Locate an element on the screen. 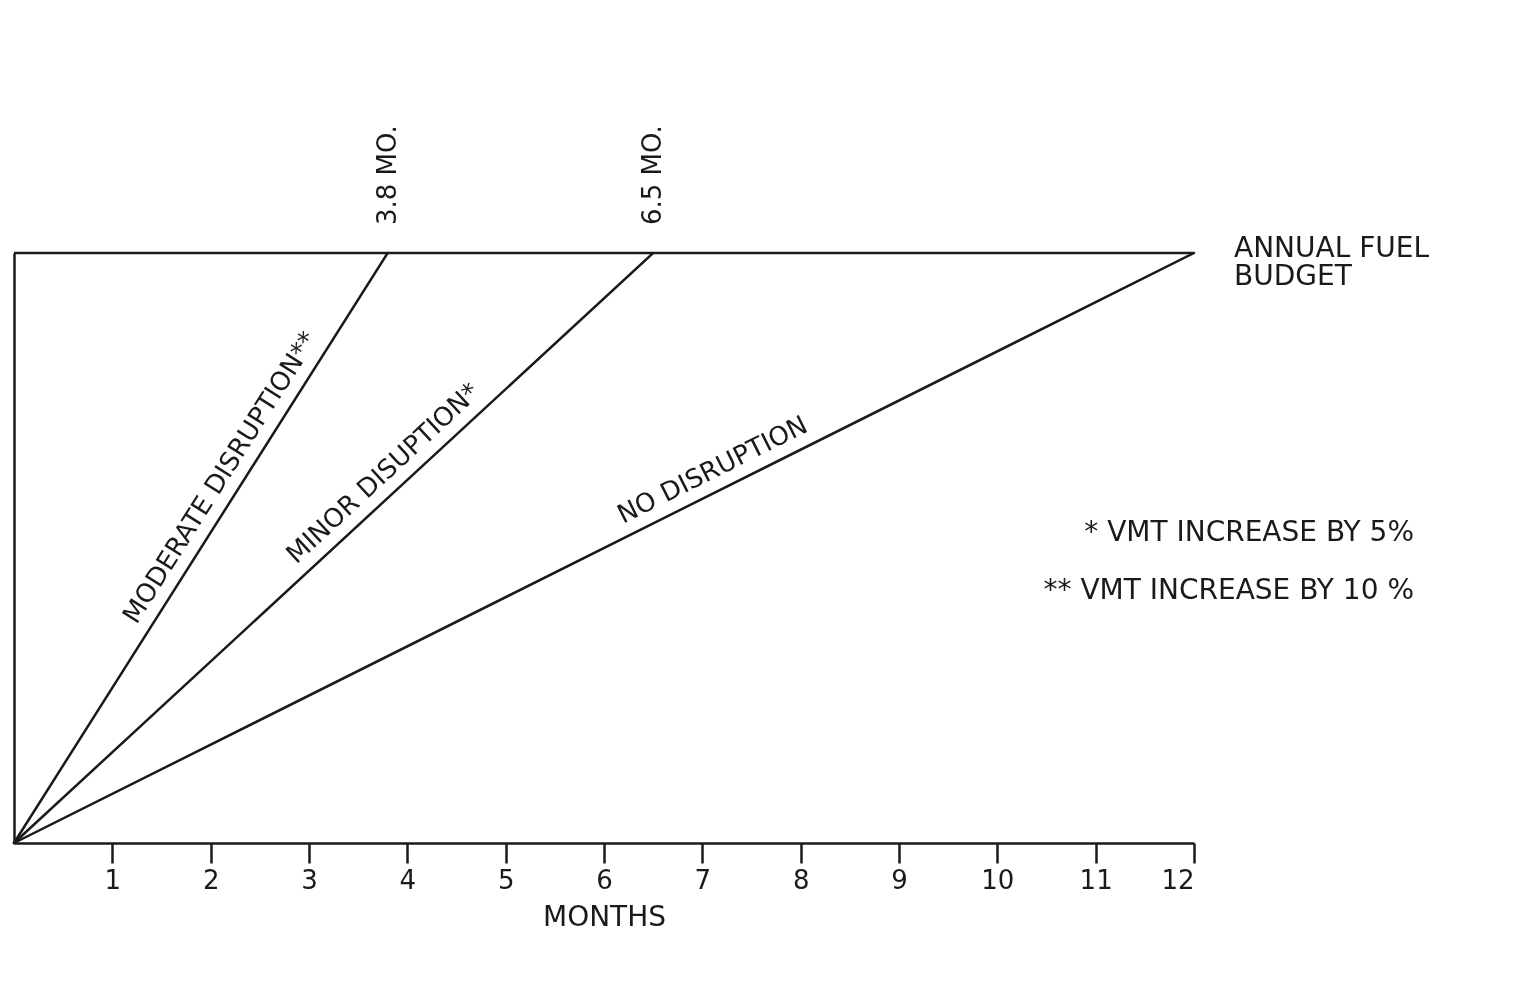 This screenshot has width=1522, height=981. annotation: 3.8 MO. is located at coordinates (386, 175).